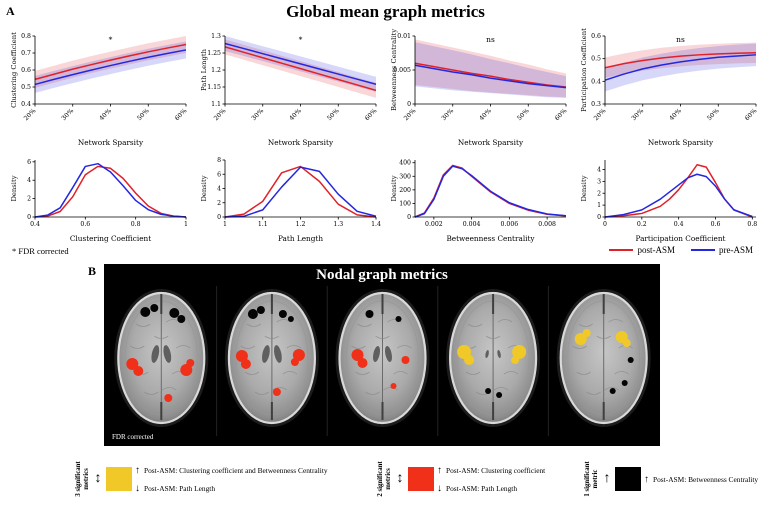 The height and width of the screenshot is (506, 771). Describe the element at coordinates (402, 70) in the screenshot. I see `svg-text: 0.005` at that location.